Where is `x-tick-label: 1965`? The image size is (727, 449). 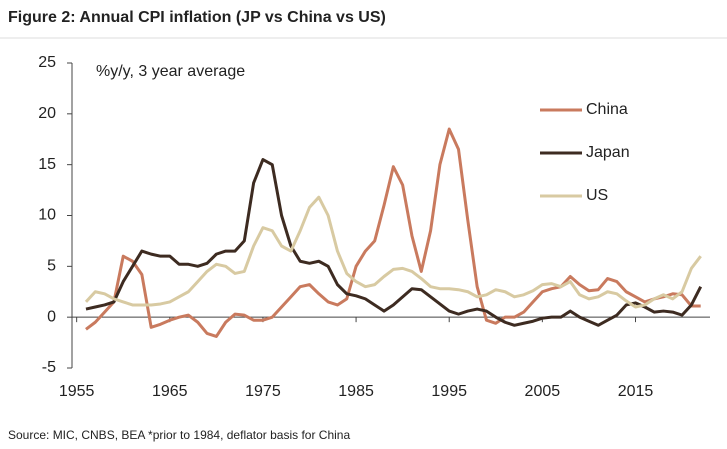
x-tick-label: 1965 is located at coordinates (170, 391).